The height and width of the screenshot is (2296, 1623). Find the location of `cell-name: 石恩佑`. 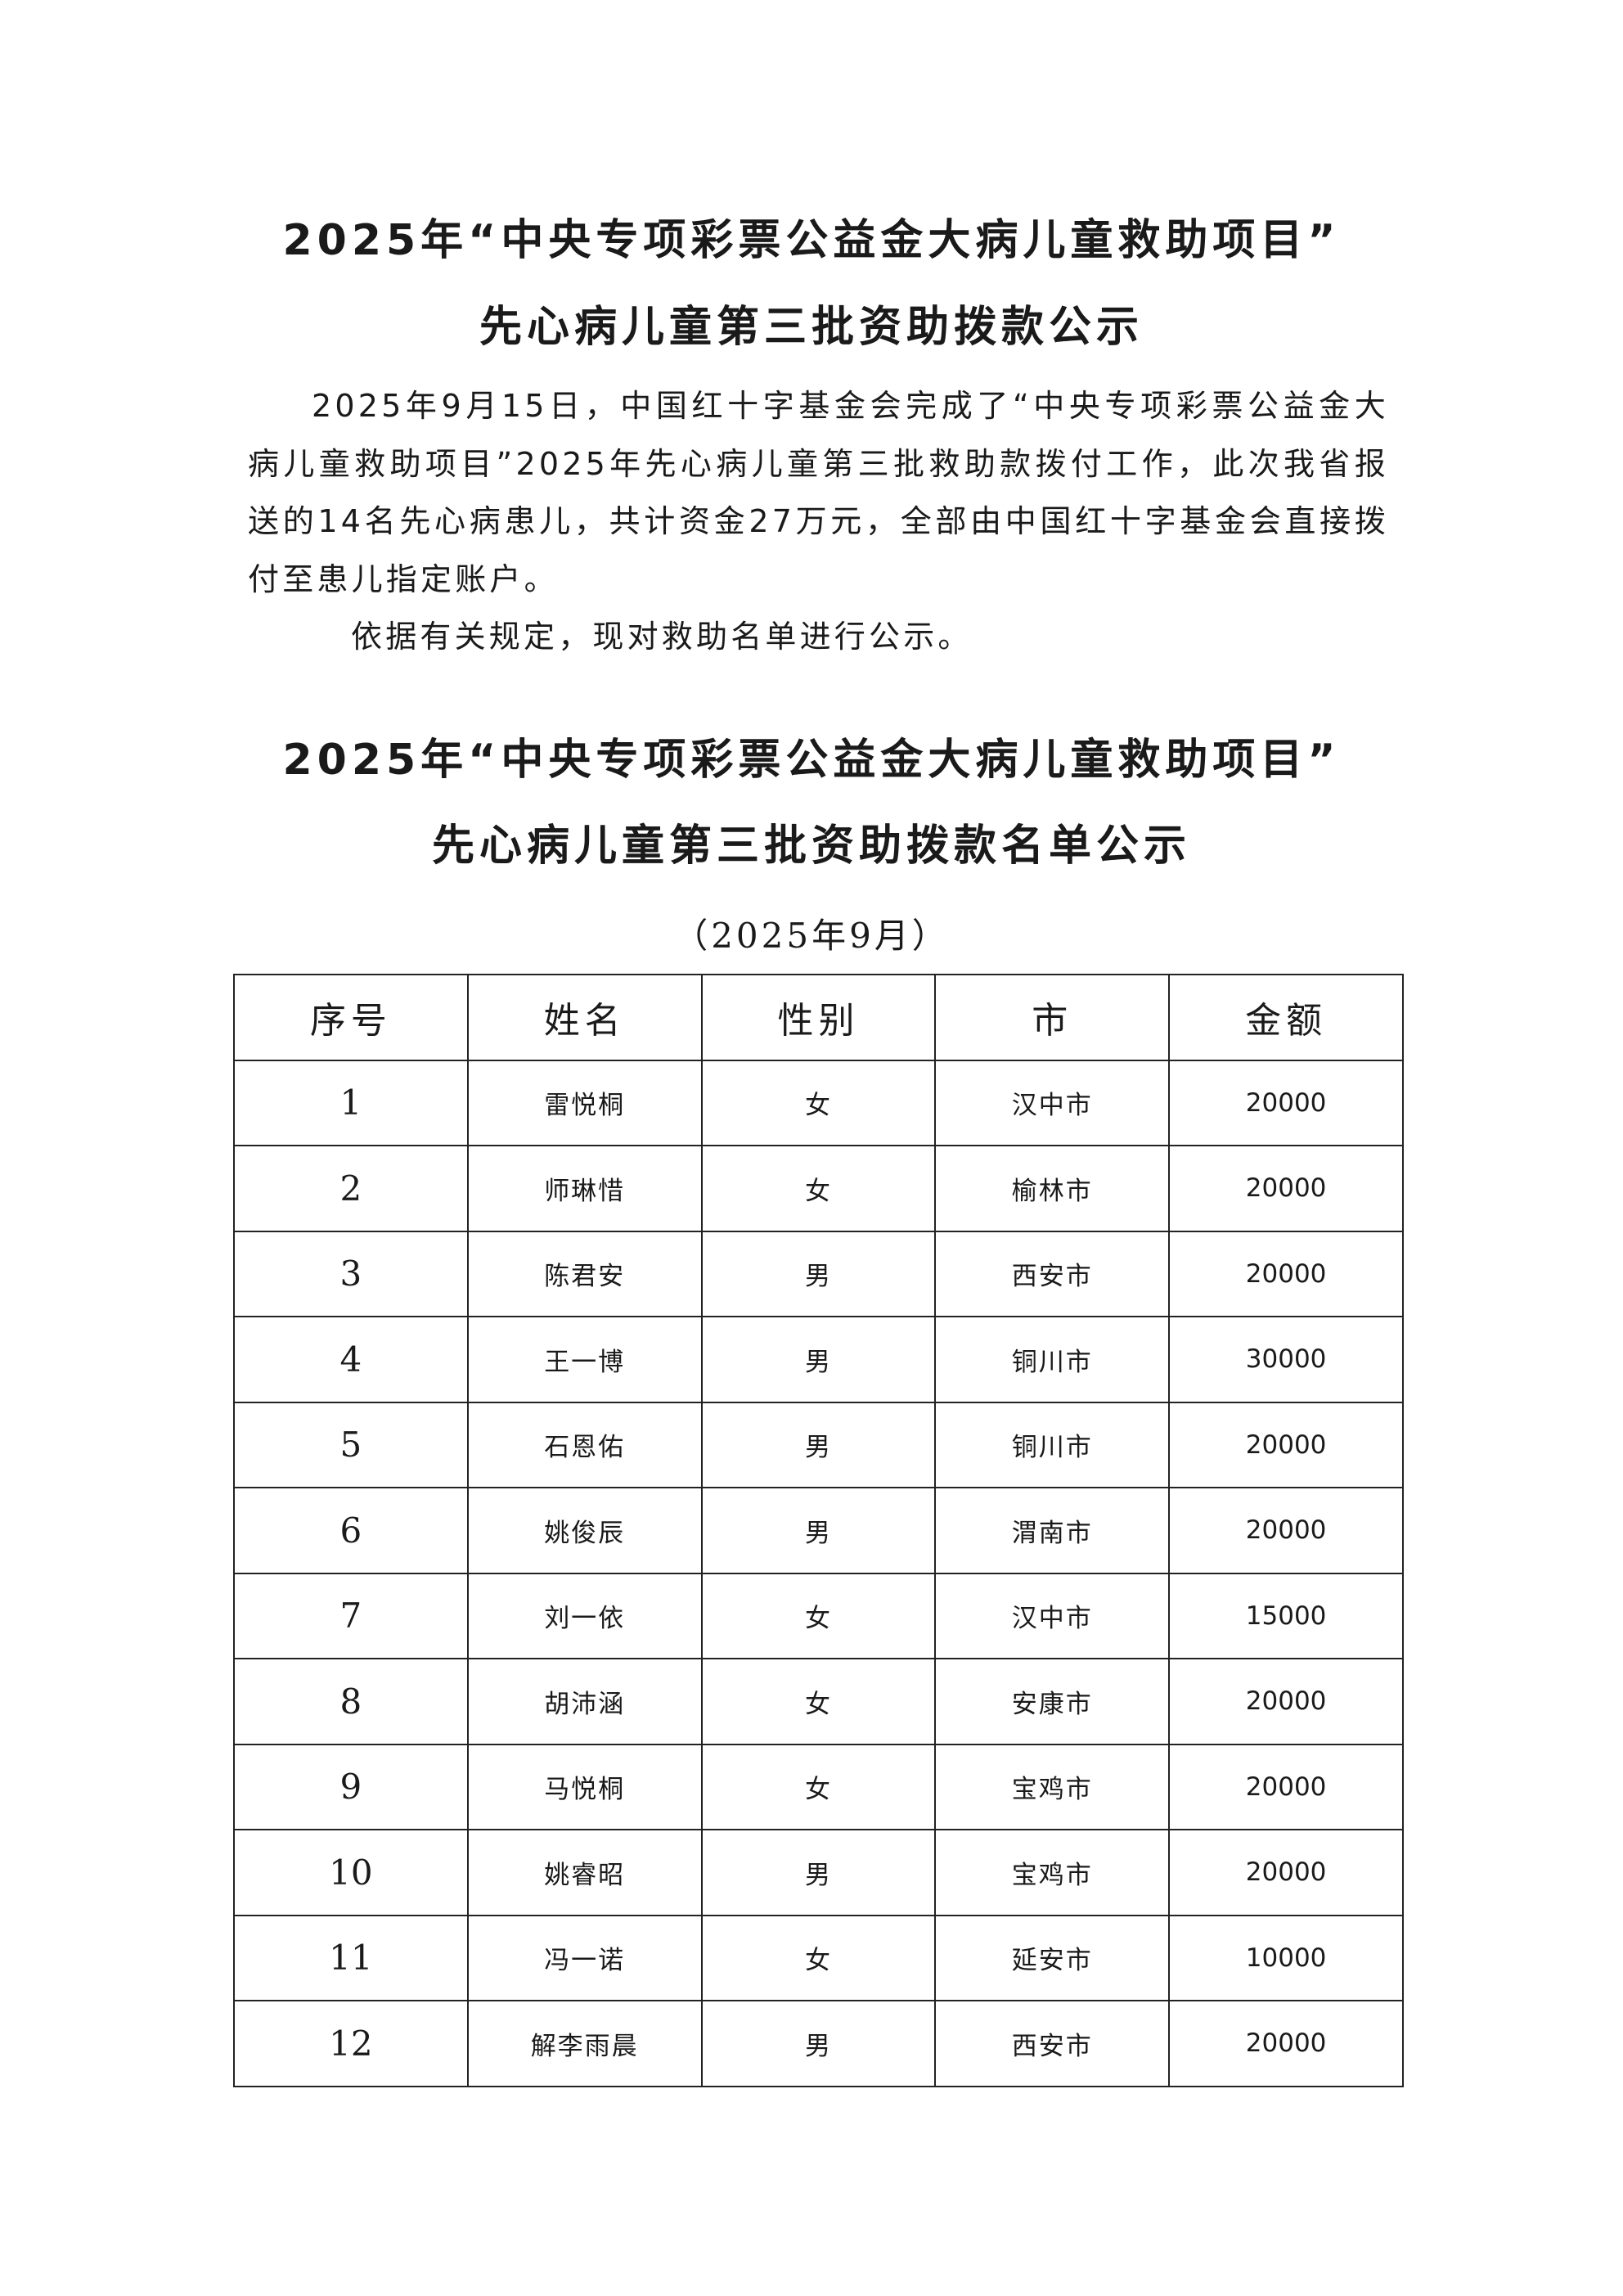

cell-name: 石恩佑 is located at coordinates (584, 1444).